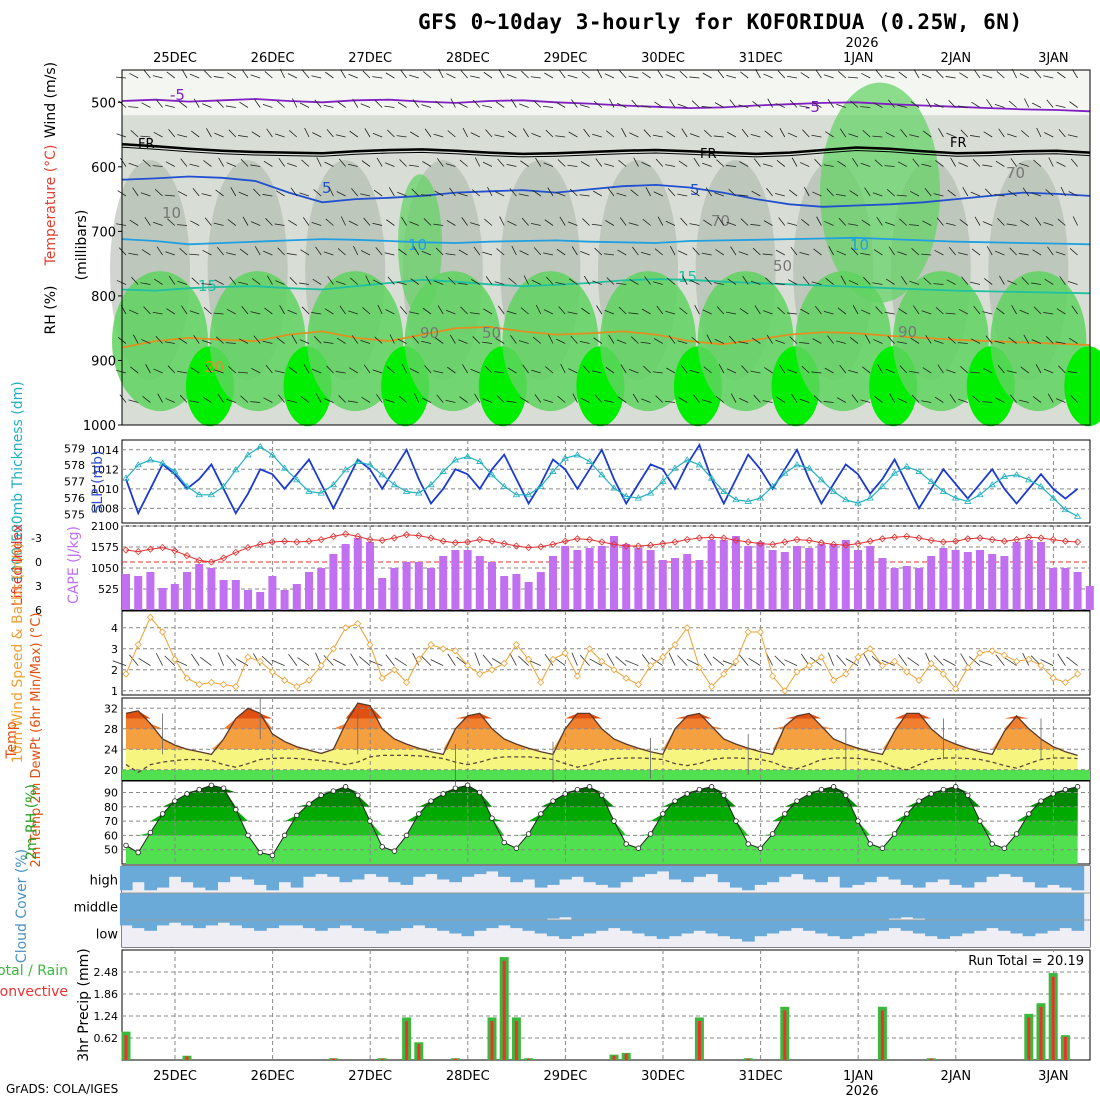 The image size is (1100, 1104). What do you see at coordinates (663, 1076) in the screenshot?
I see `bottom-date-label: 30DEC` at bounding box center [663, 1076].